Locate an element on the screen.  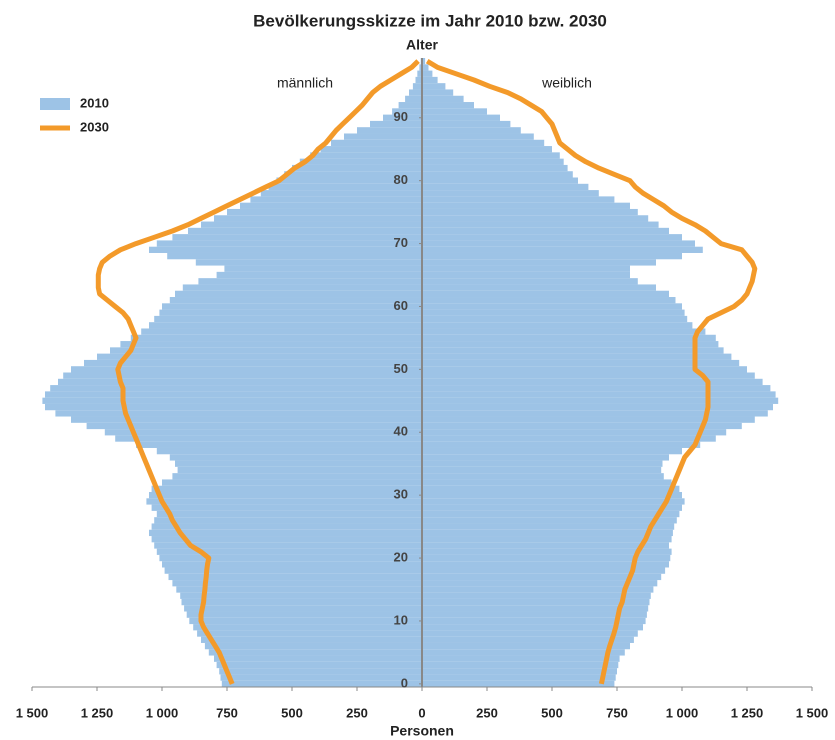
right-label: weiblich is located at coordinates (566, 83).